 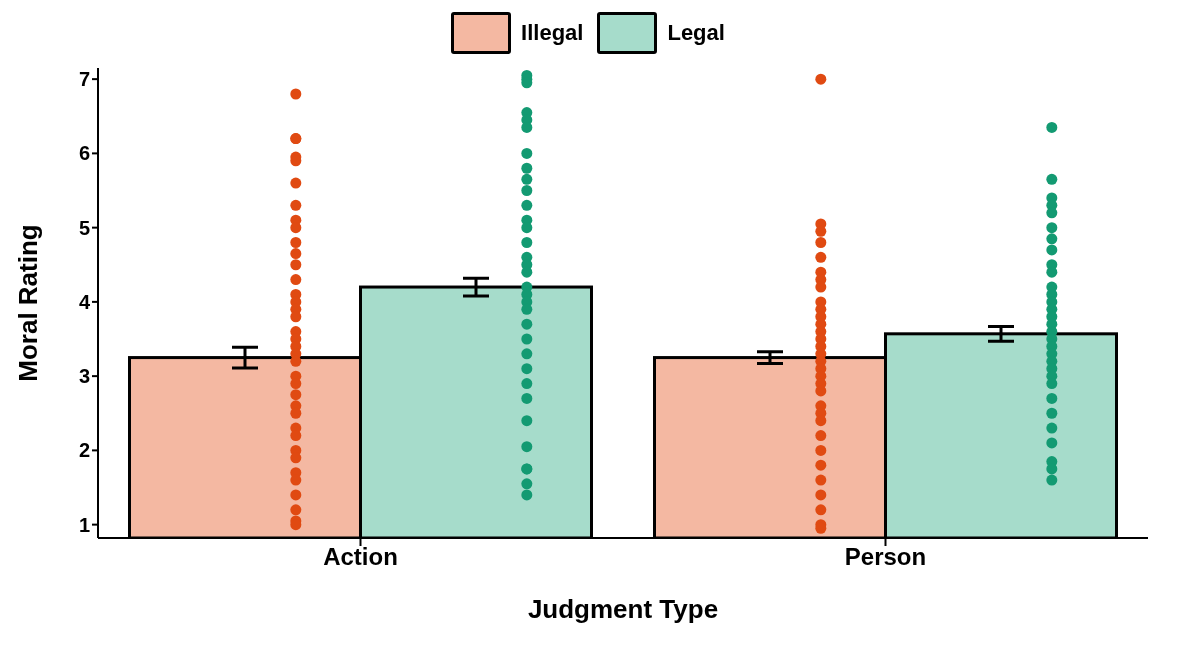 What do you see at coordinates (84, 153) in the screenshot?
I see `y-tick-label: 6` at bounding box center [84, 153].